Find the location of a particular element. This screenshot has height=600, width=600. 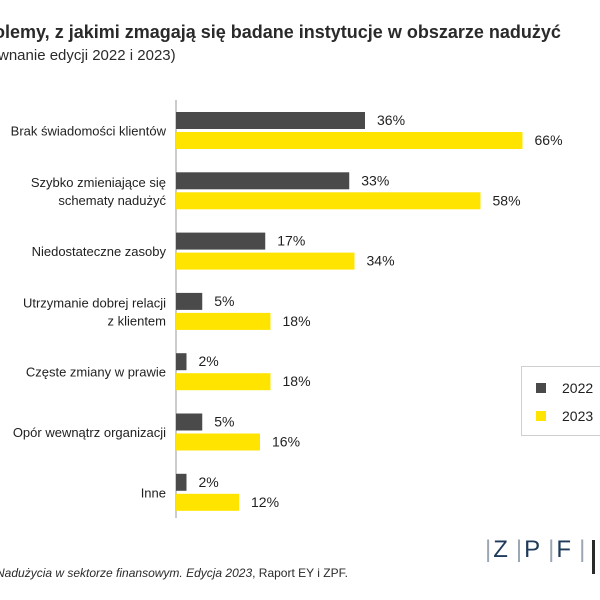

data-label-2023-3: 34% is located at coordinates (381, 261).